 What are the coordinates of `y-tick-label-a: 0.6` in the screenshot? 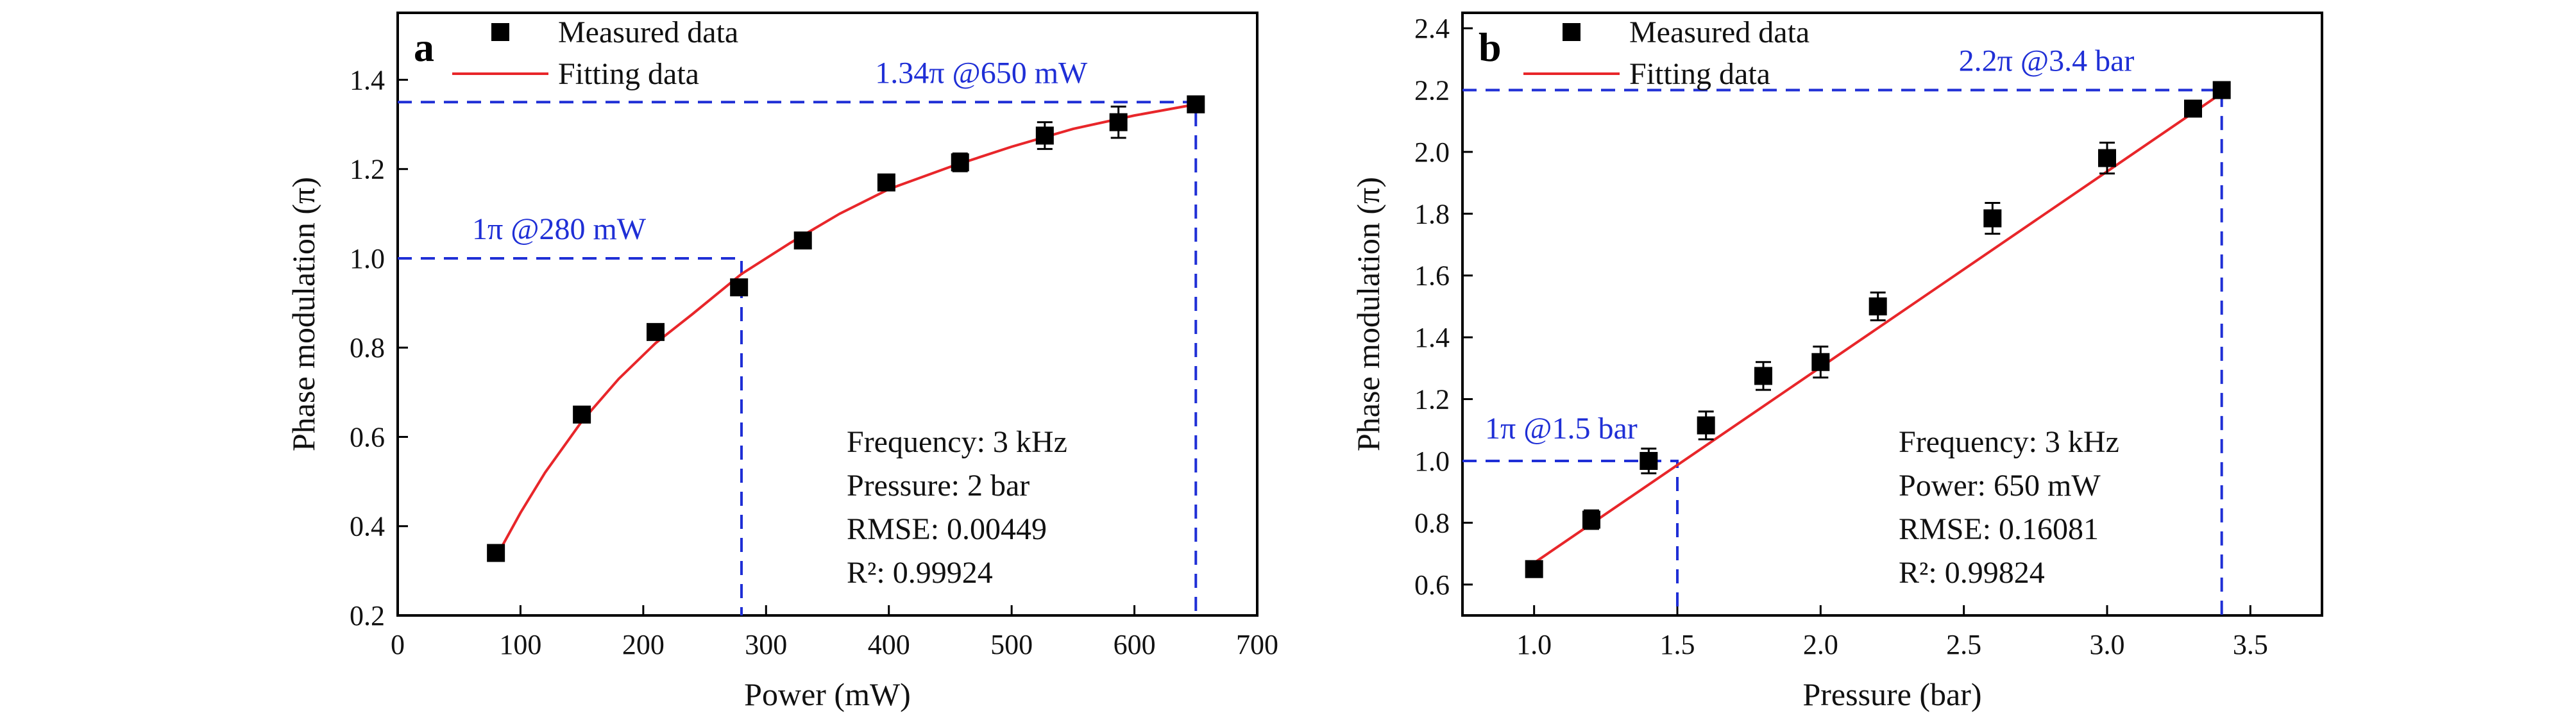 It's located at (367, 437).